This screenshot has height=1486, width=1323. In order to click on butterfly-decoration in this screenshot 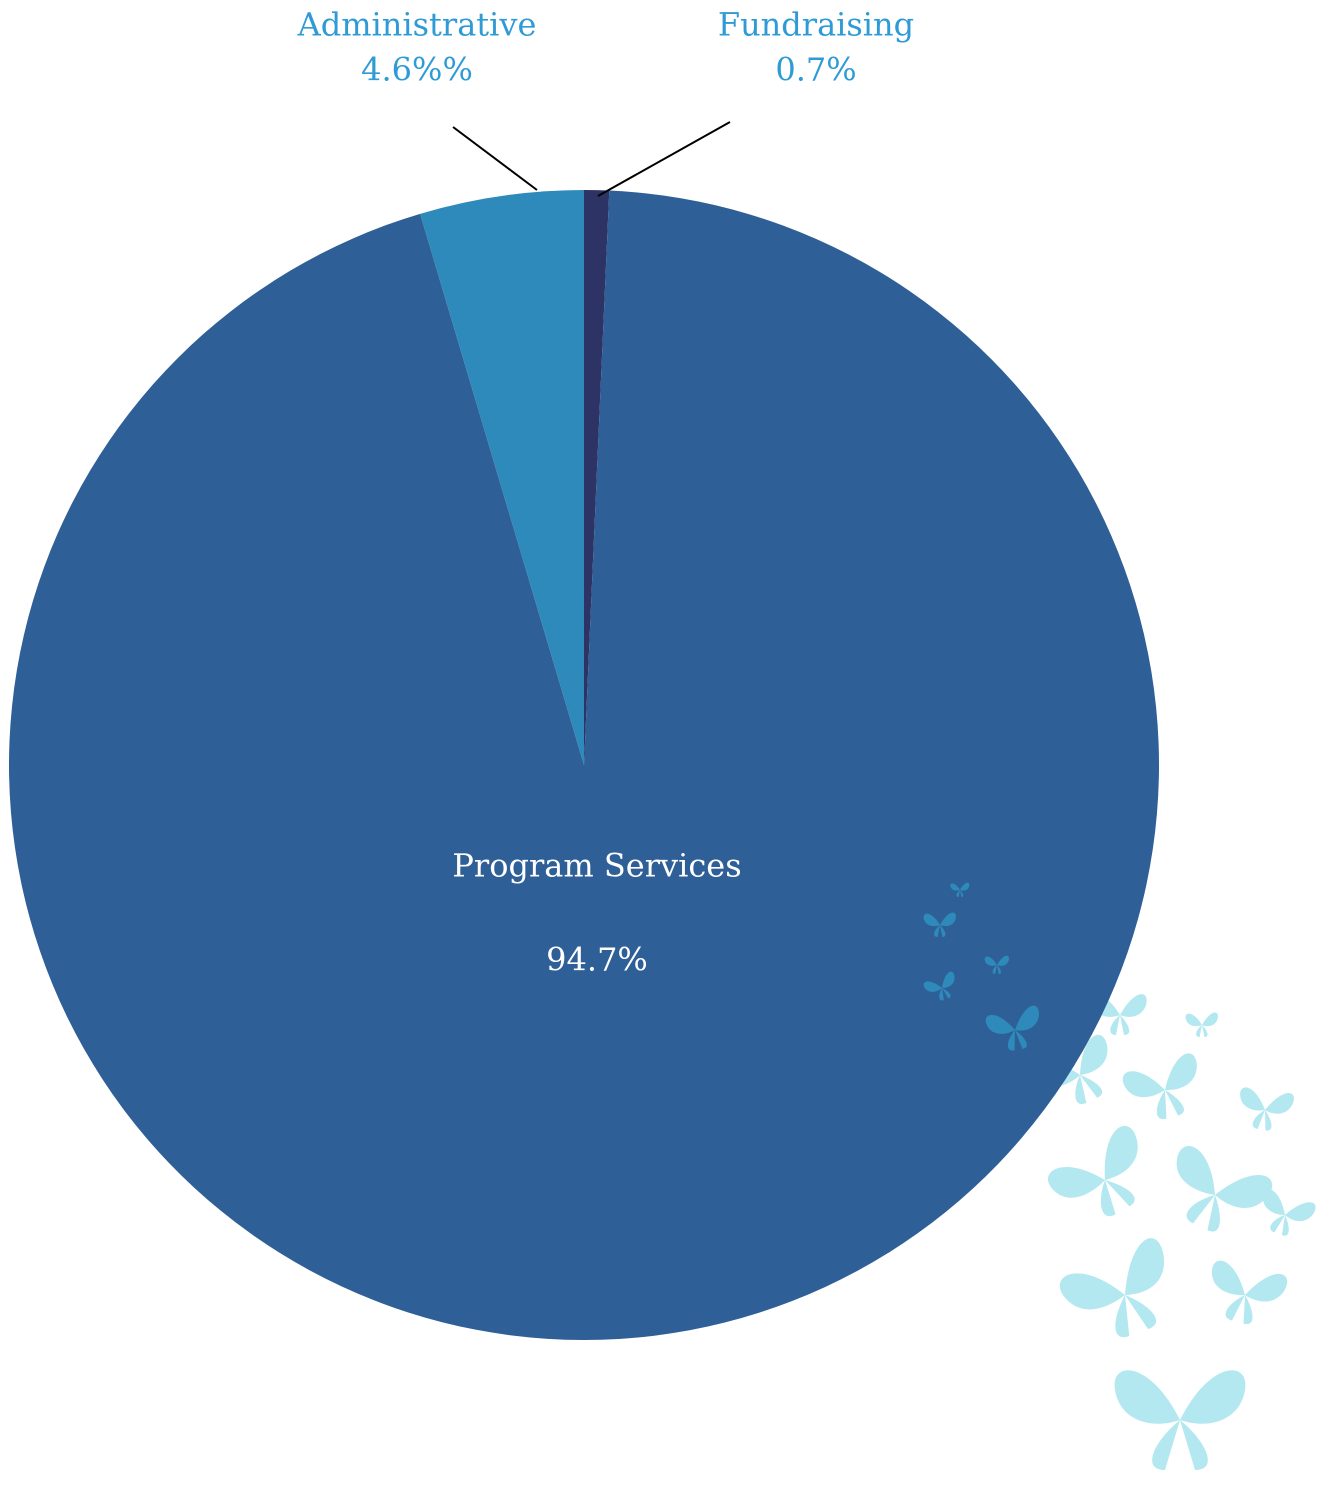, I will do `click(1176, 1232)`.